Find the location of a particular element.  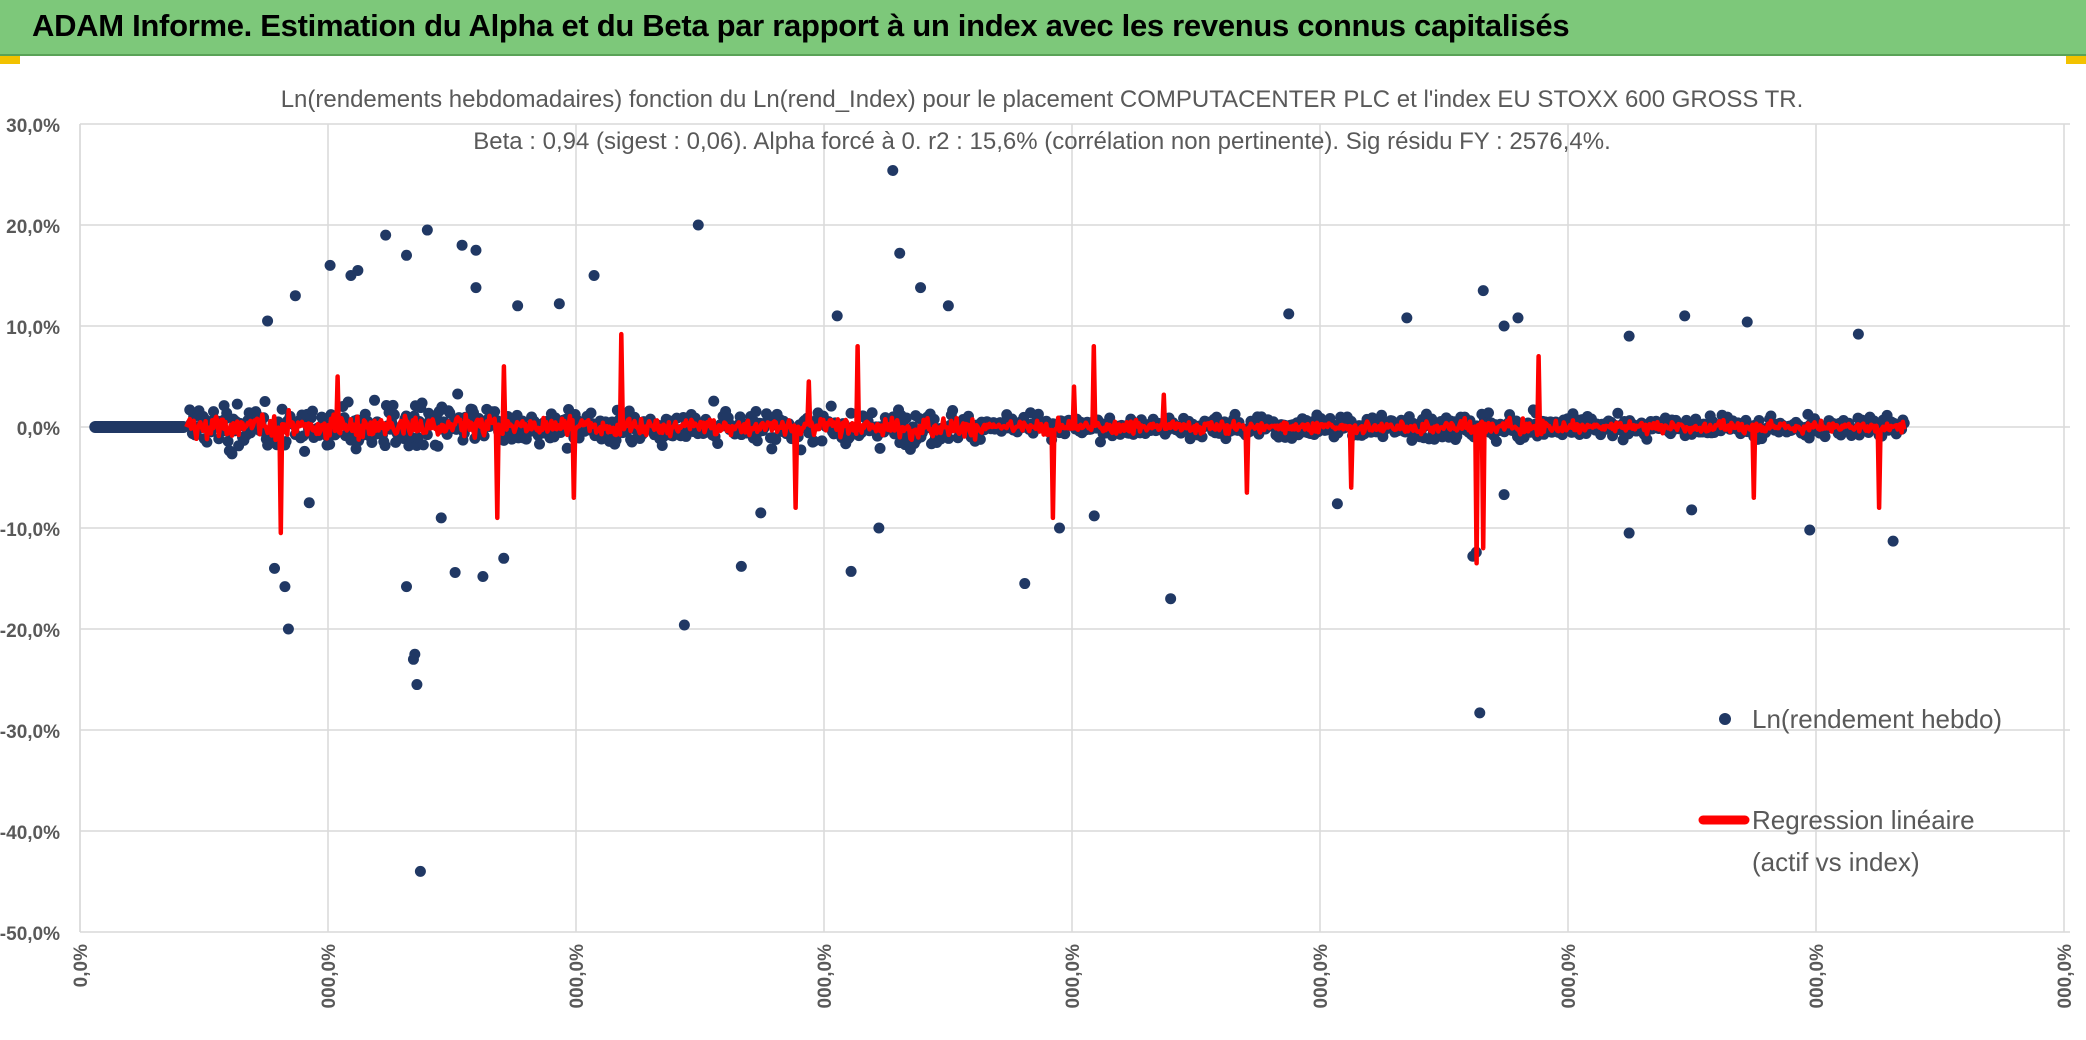

y-tick-label: -50,0% is located at coordinates (30, 934).